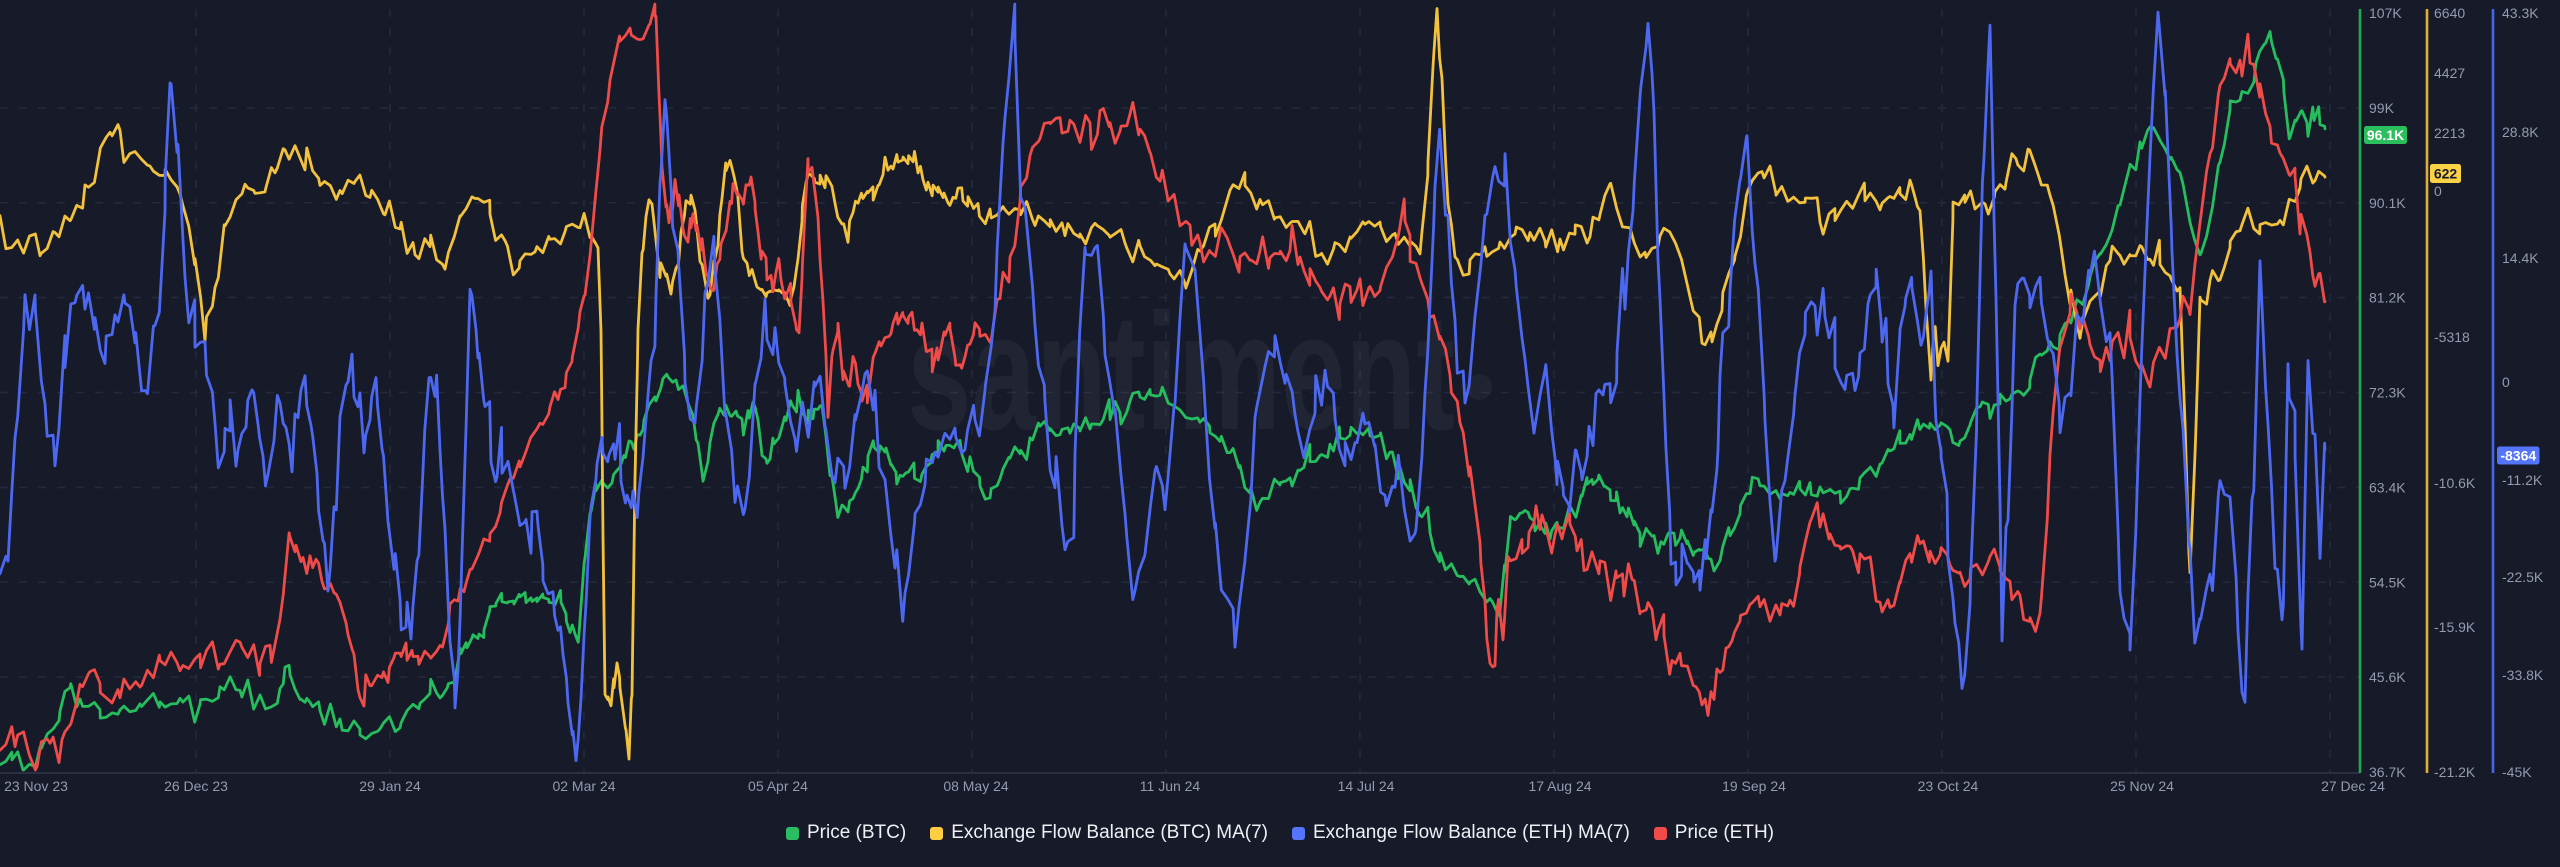 The height and width of the screenshot is (867, 2560). Describe the element at coordinates (1754, 786) in the screenshot. I see `svg-text: 19 Sep 24` at that location.